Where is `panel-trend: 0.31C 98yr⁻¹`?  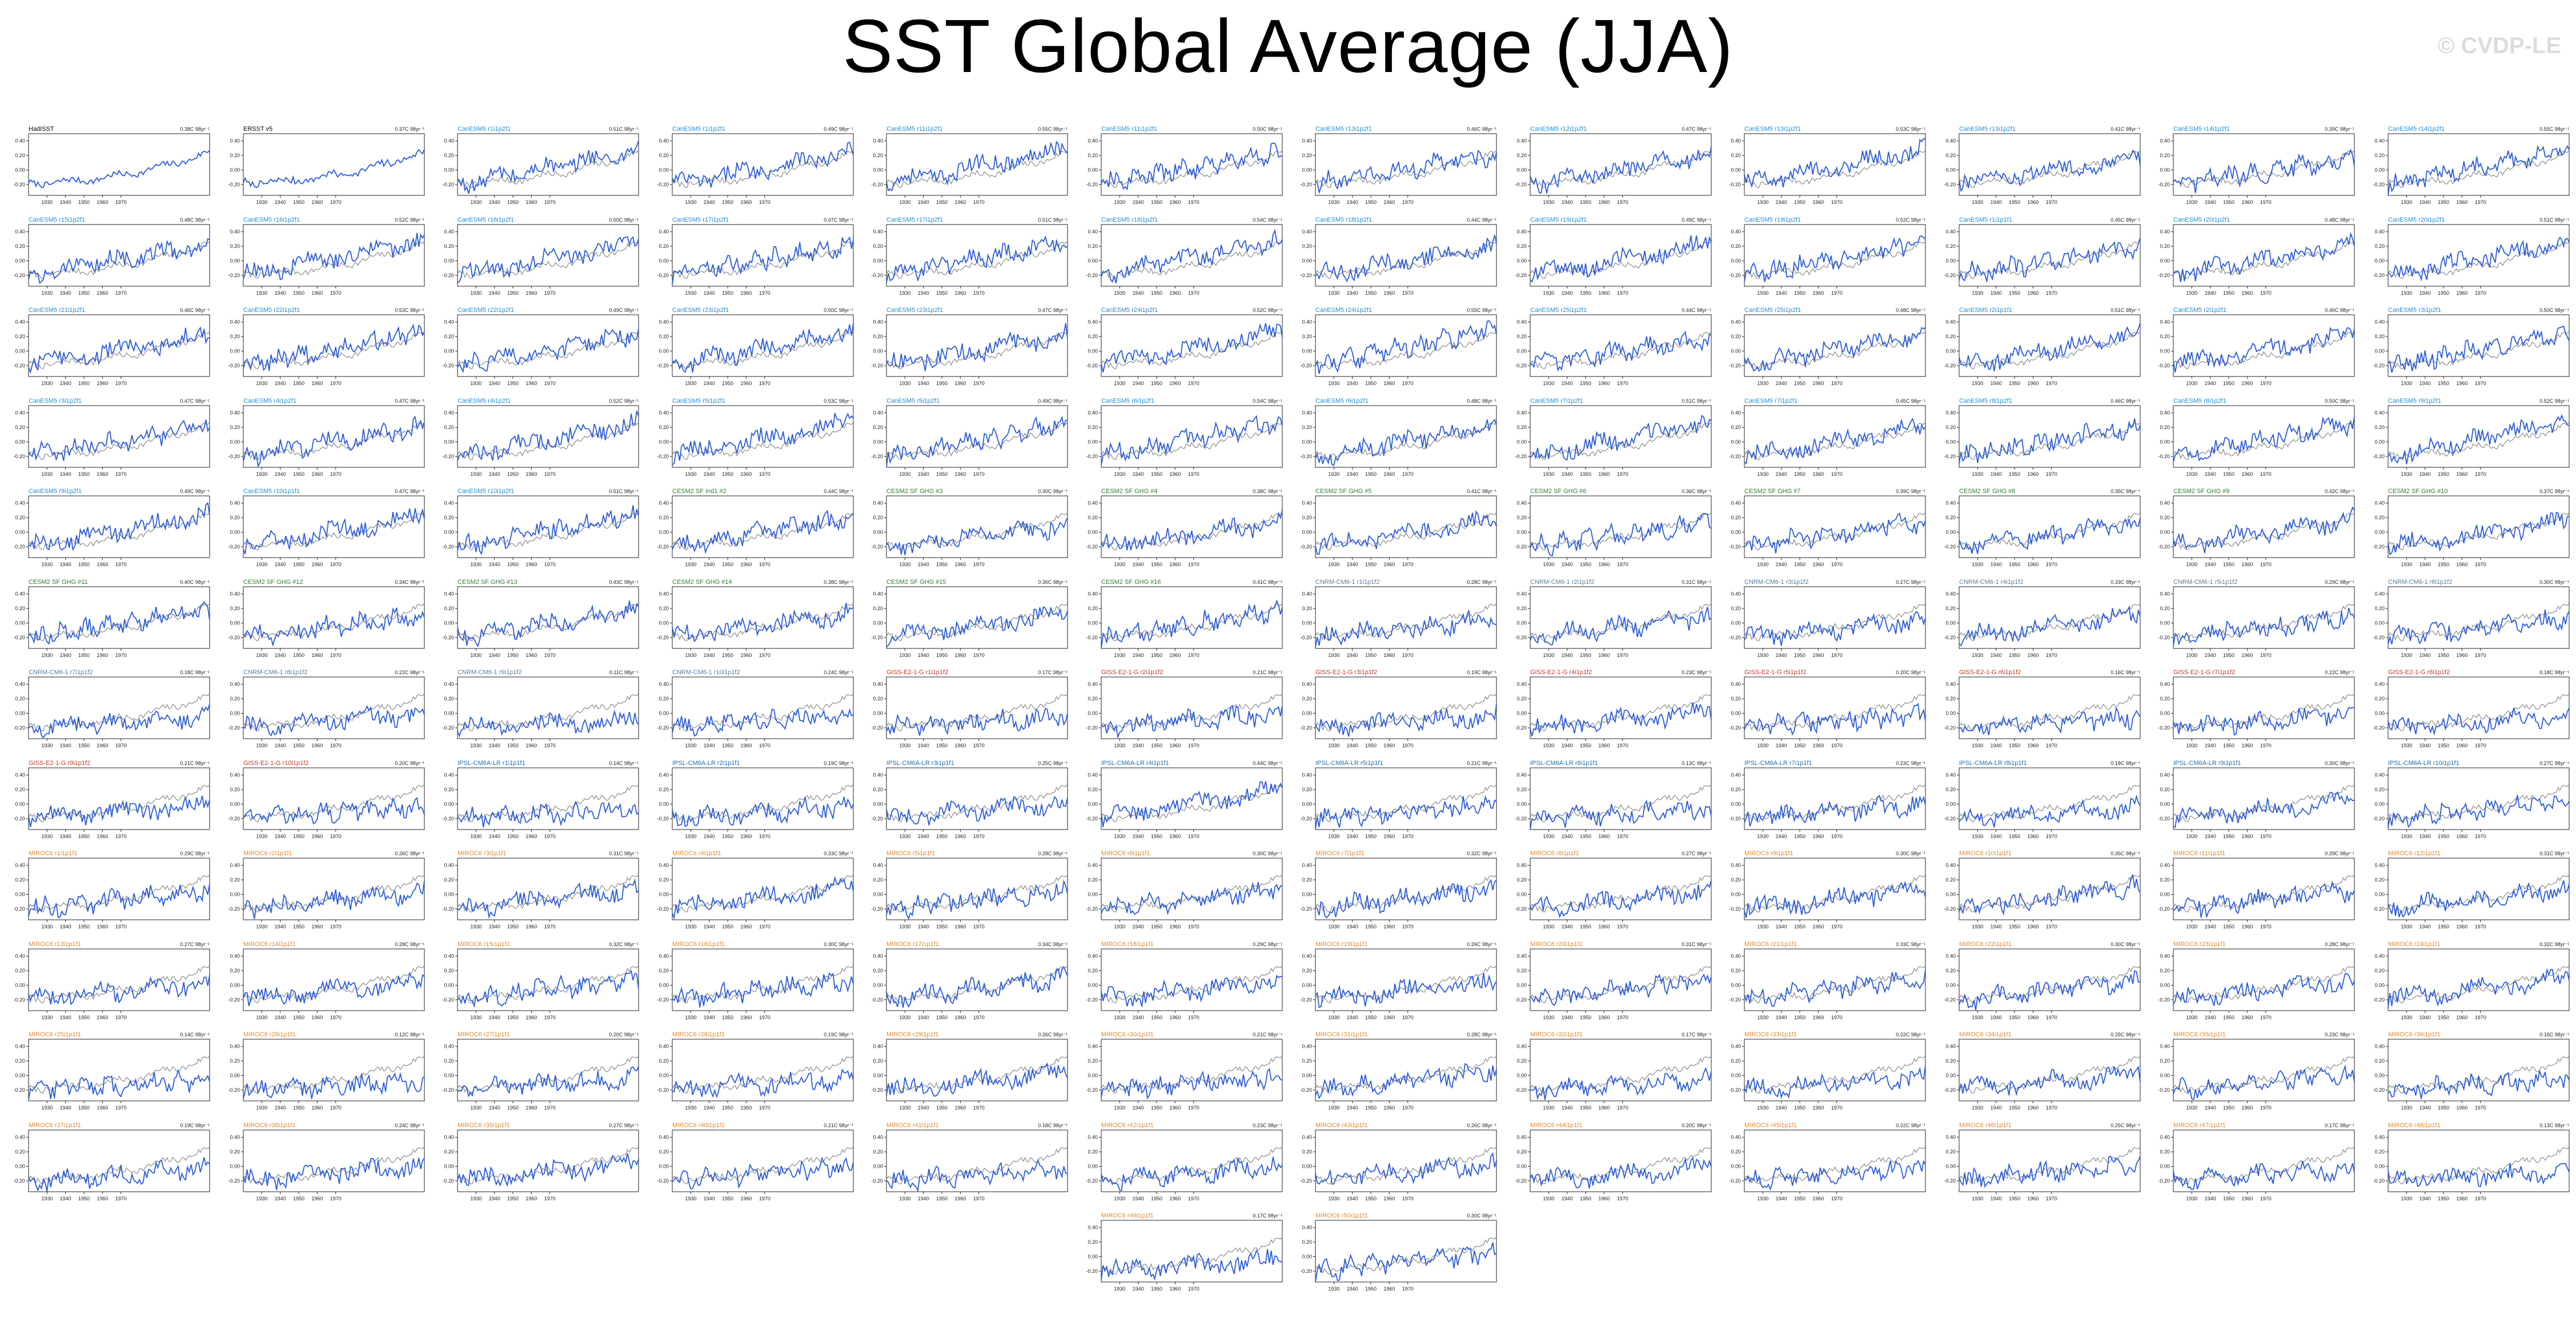 panel-trend: 0.31C 98yr⁻¹ is located at coordinates (1696, 582).